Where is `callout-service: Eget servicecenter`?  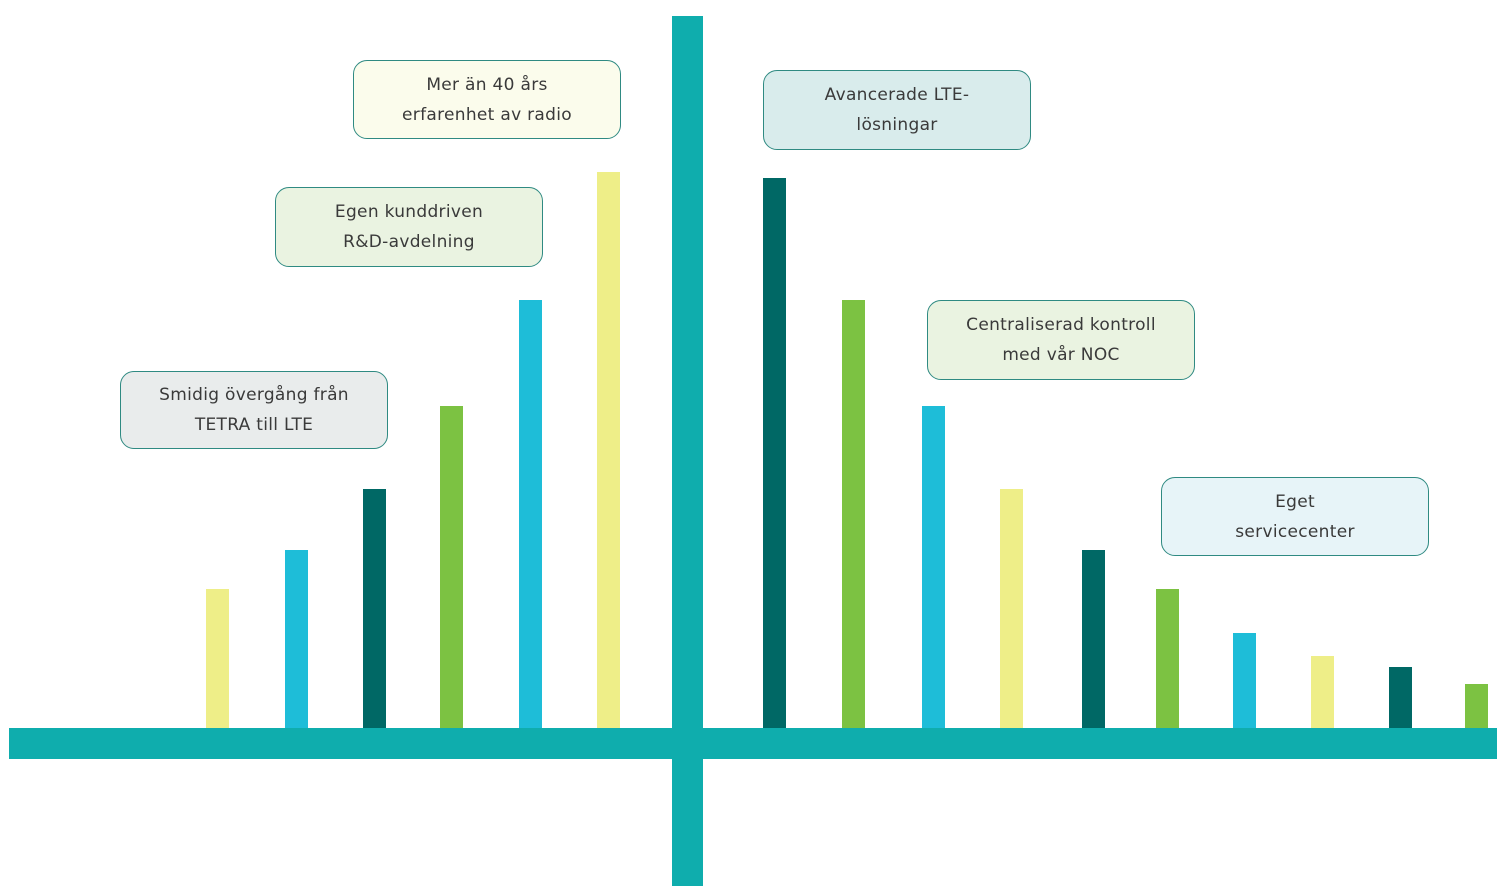 callout-service: Eget servicecenter is located at coordinates (1295, 516).